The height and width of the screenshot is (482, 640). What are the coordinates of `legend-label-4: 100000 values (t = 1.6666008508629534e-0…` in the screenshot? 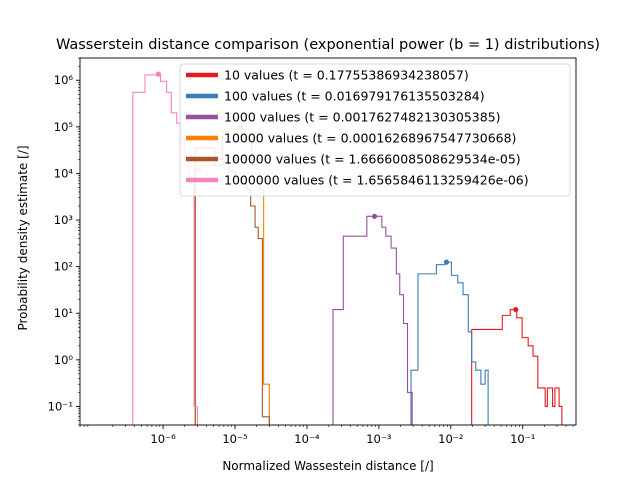 It's located at (372, 159).